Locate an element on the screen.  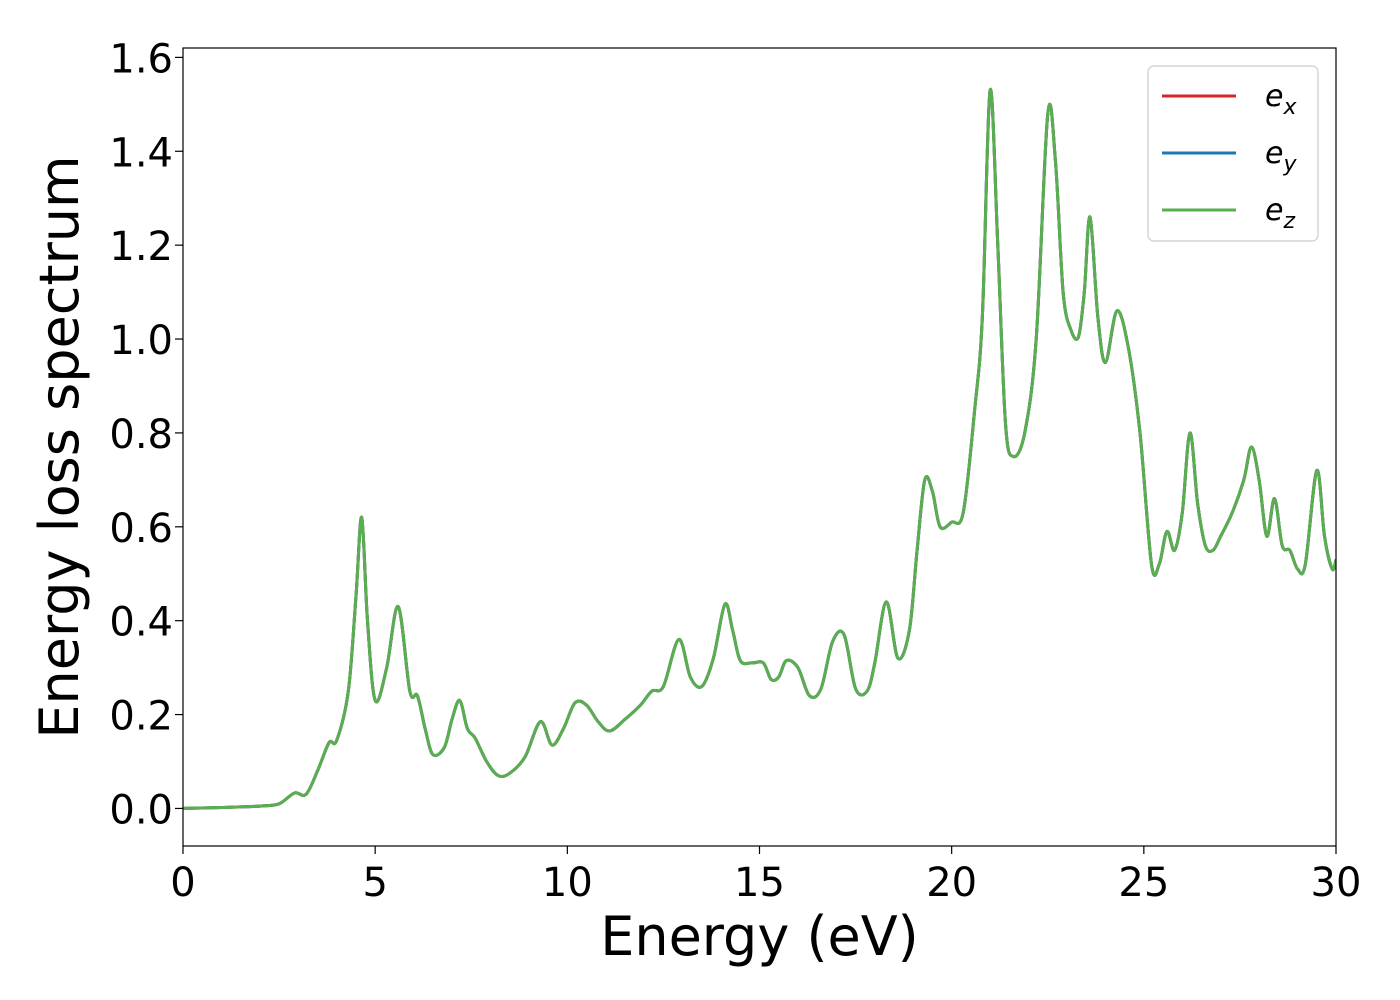
y-tick-label: 0.8 is located at coordinates (141, 435).